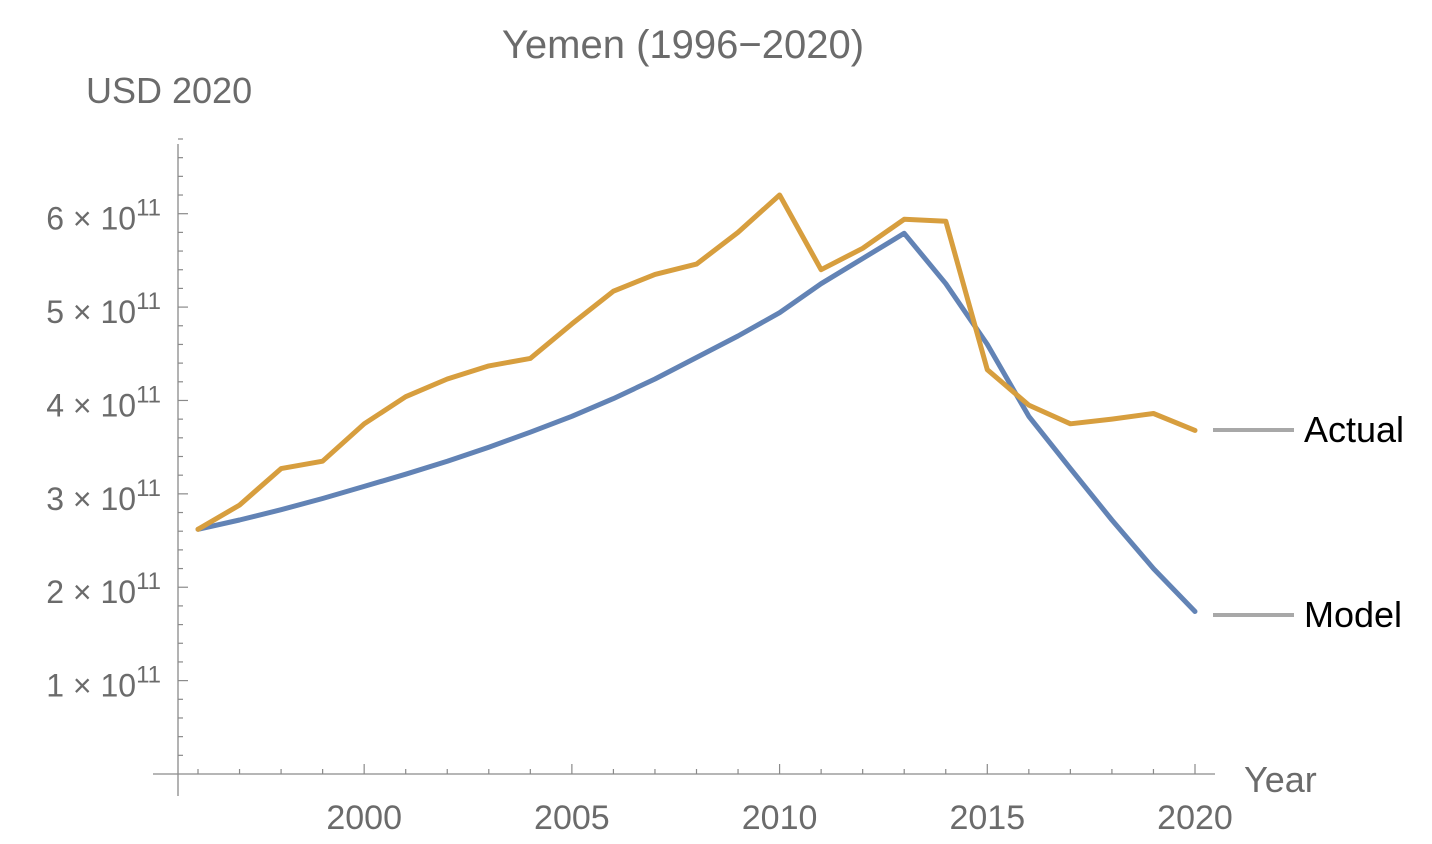 The height and width of the screenshot is (844, 1432). What do you see at coordinates (780, 818) in the screenshot?
I see `x-tick-label: 2010` at bounding box center [780, 818].